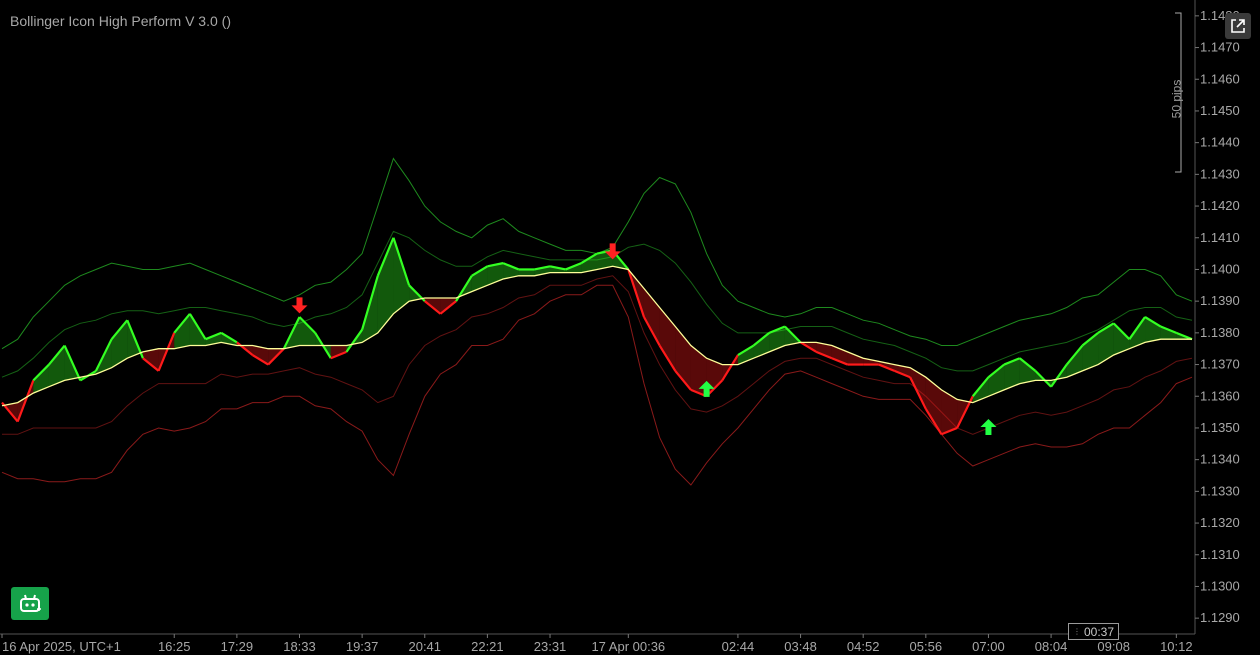  What do you see at coordinates (1220, 78) in the screenshot?
I see `price-tick-label: 1.1460` at bounding box center [1220, 78].